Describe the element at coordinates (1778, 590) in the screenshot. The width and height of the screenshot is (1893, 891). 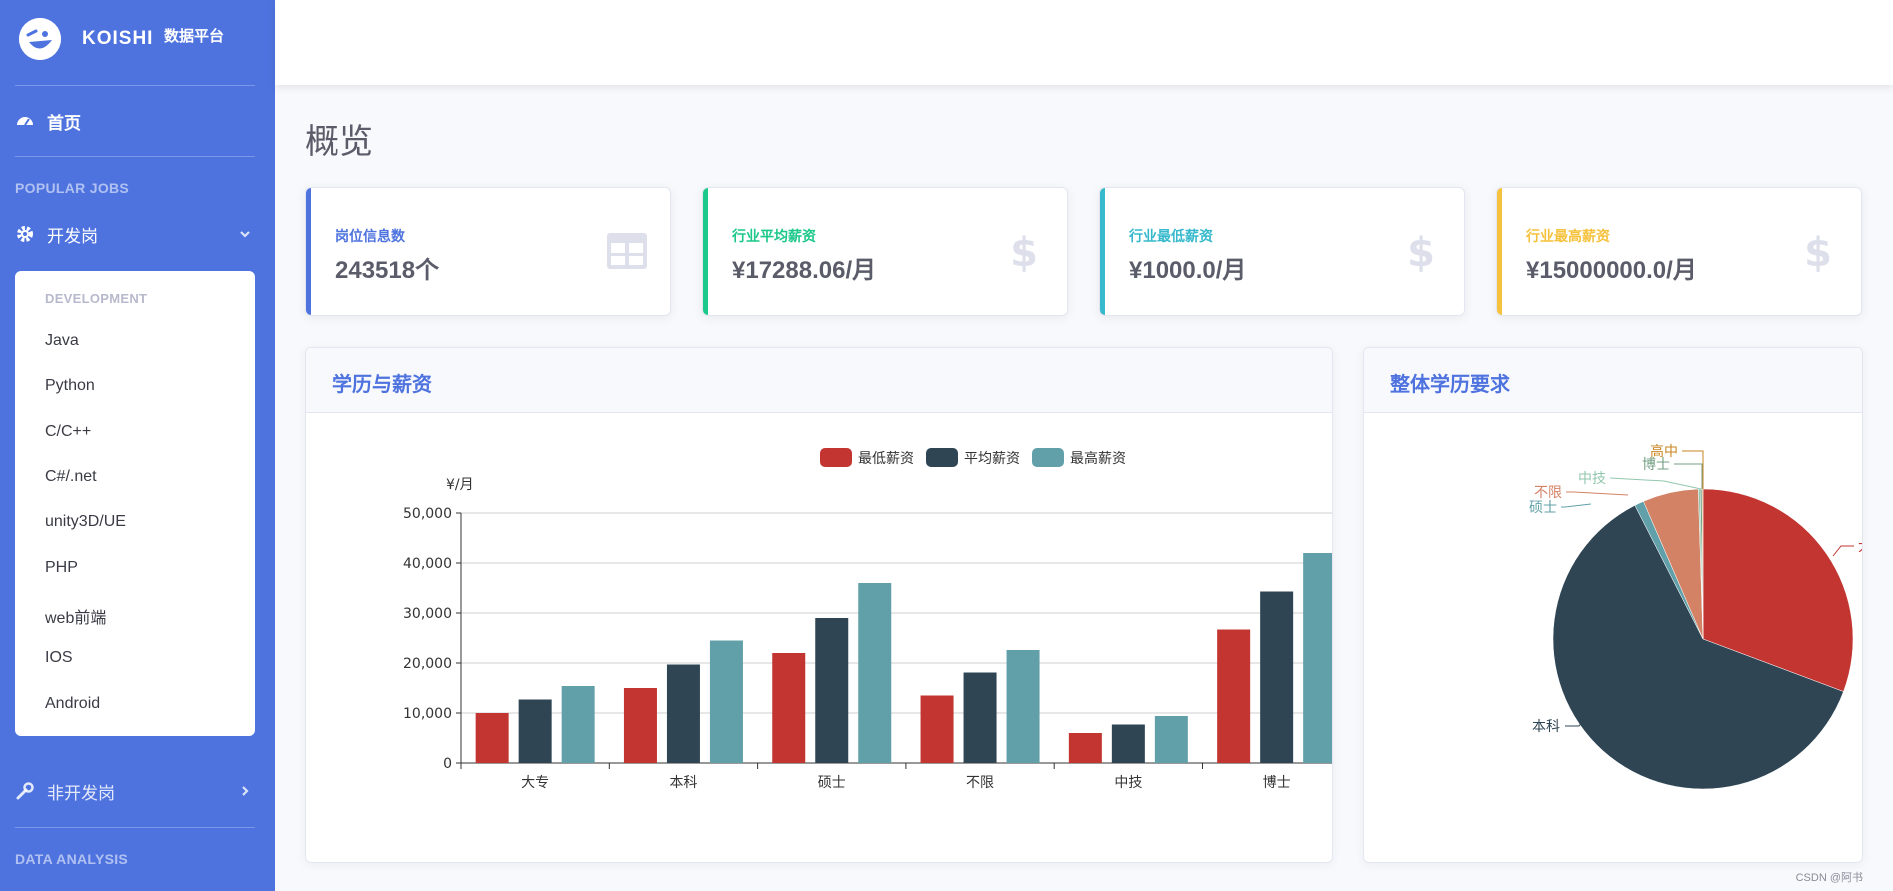
I see `pie-slice` at that location.